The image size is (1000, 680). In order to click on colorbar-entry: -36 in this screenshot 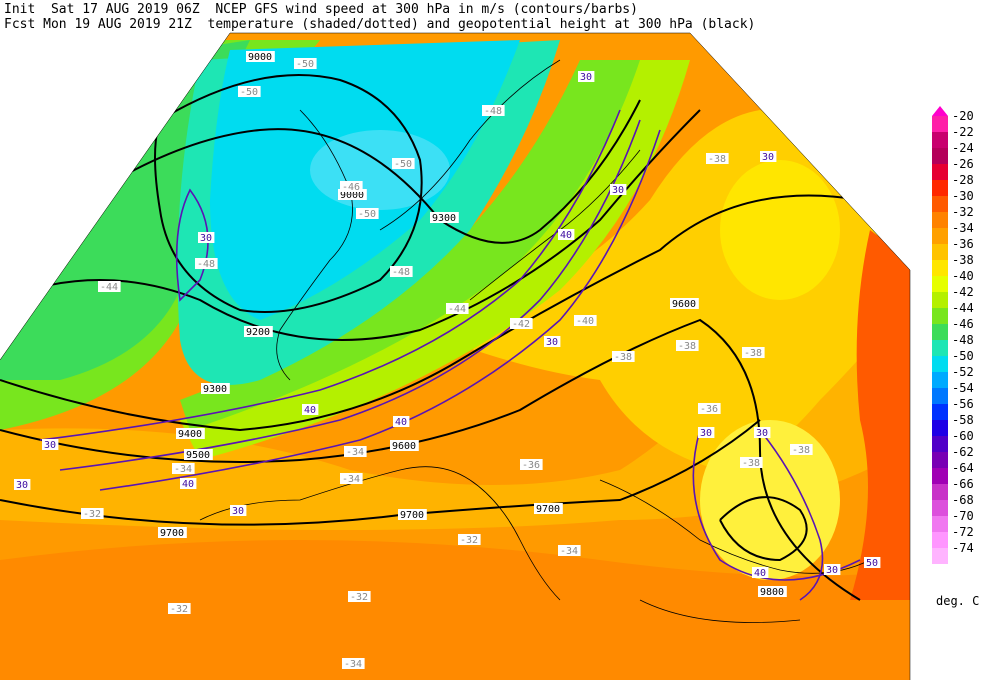, I will do `click(966, 248)`.